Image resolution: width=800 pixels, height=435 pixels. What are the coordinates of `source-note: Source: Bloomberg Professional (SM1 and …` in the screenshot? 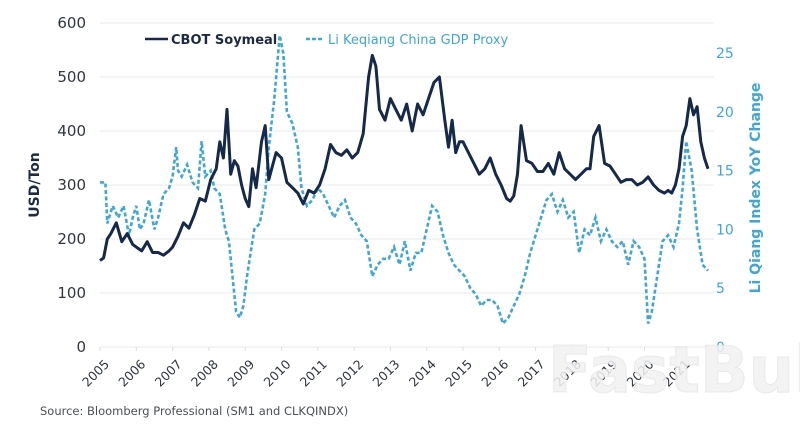 It's located at (194, 411).